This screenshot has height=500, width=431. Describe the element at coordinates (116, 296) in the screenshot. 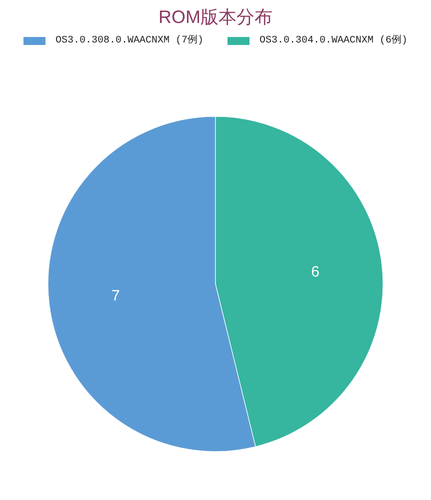

I see `data-label: 7` at that location.